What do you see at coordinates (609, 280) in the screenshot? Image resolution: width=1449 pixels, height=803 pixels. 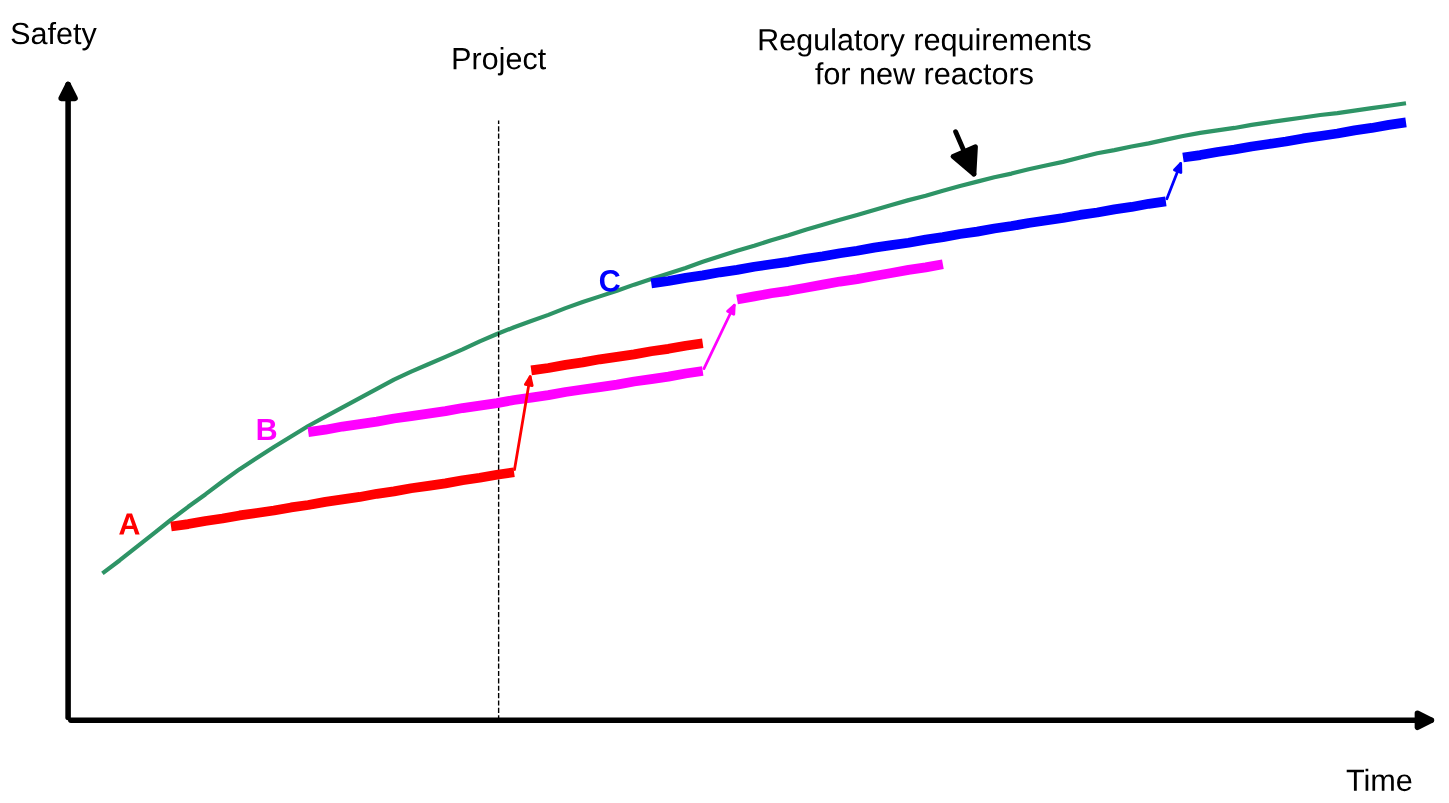 I see `annotation: C` at bounding box center [609, 280].